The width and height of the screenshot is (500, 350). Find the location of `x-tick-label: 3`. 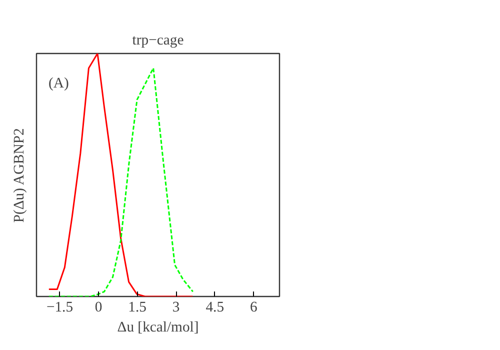

x-tick-label: 3 is located at coordinates (176, 308).